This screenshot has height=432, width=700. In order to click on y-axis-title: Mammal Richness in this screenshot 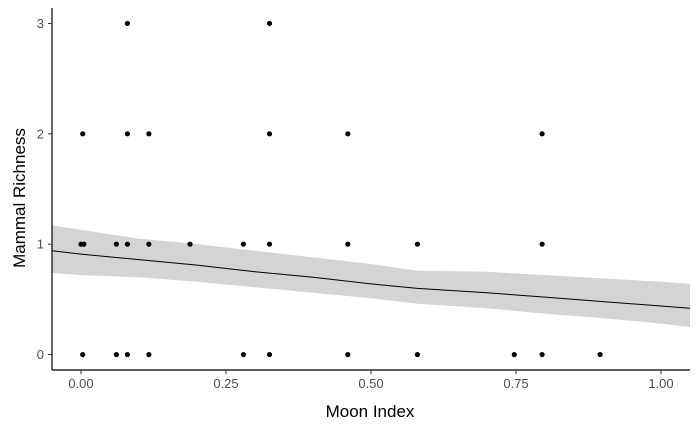, I will do `click(19, 198)`.